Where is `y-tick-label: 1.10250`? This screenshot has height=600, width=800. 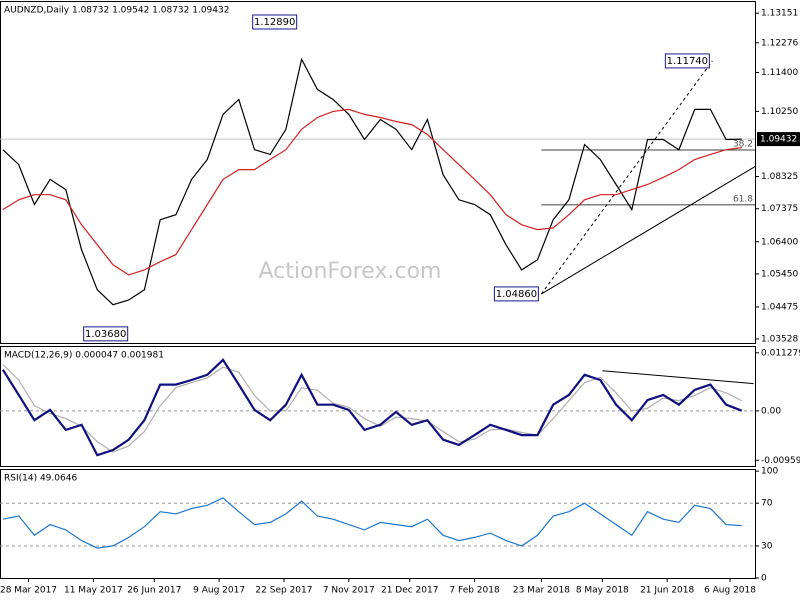
y-tick-label: 1.10250 is located at coordinates (779, 112).